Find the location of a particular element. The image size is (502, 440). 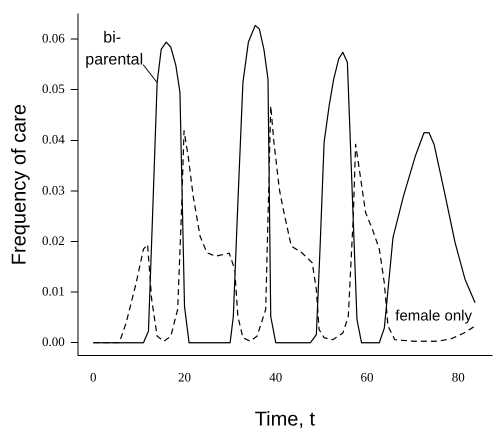

series-label: female only is located at coordinates (433, 316).